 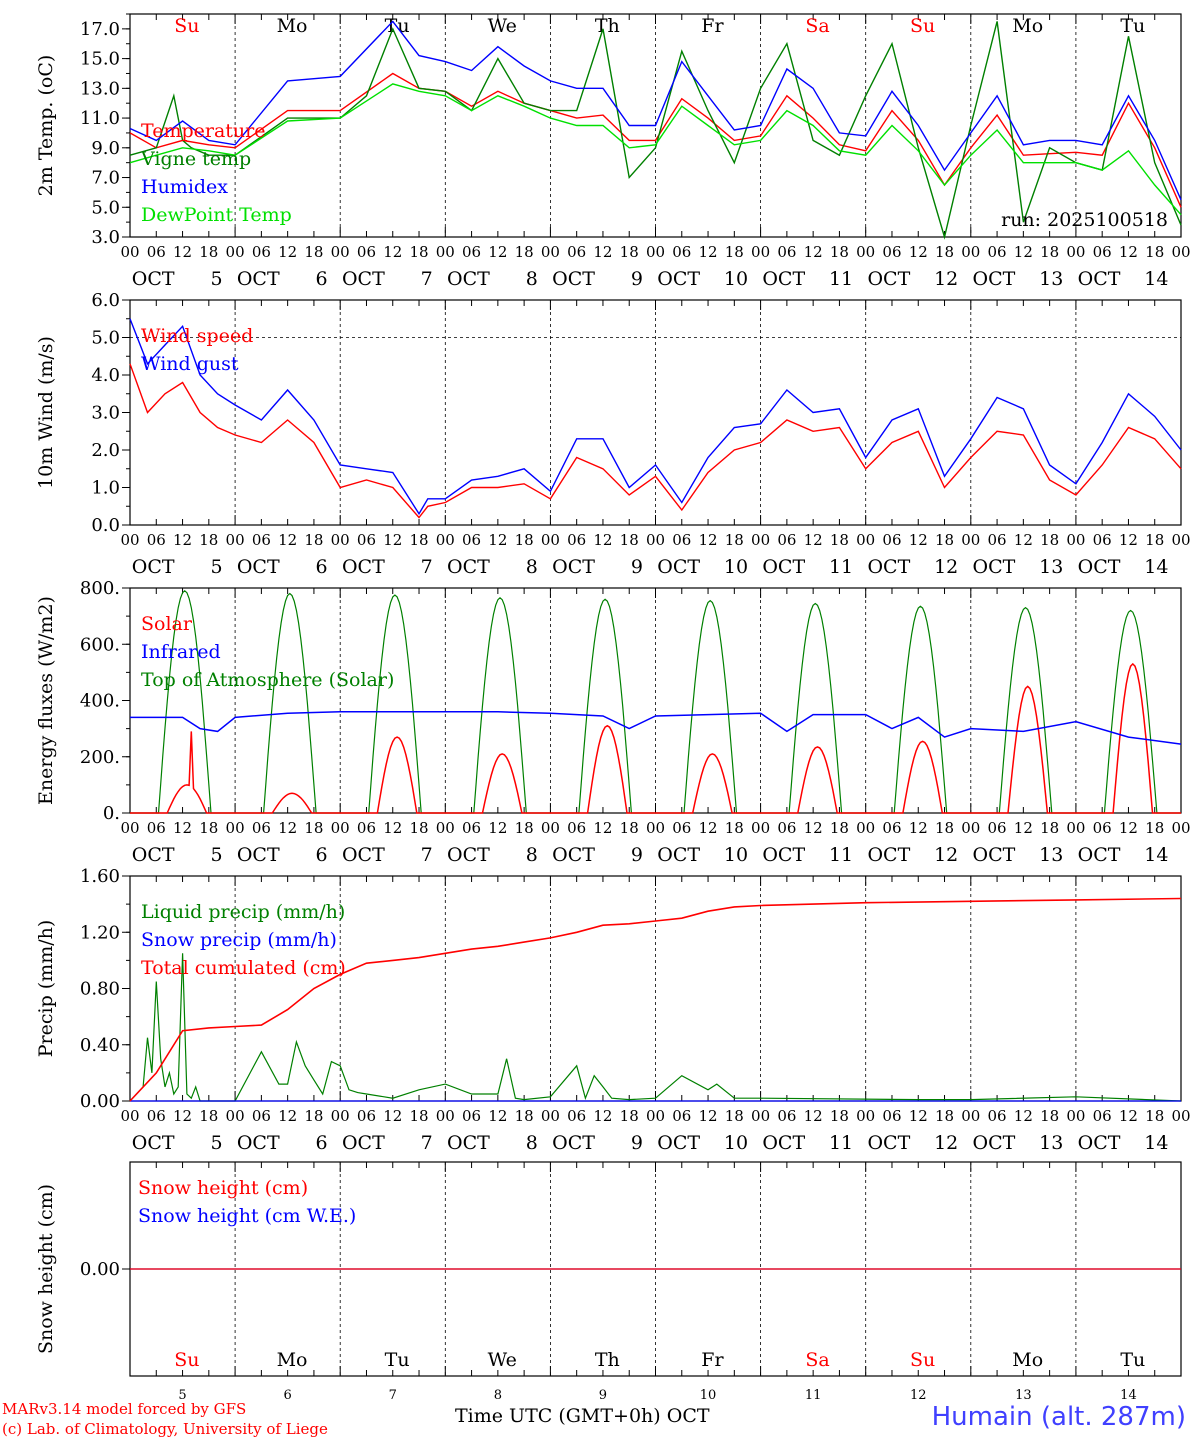 I want to click on weekday-label: Th, so click(x=607, y=26).